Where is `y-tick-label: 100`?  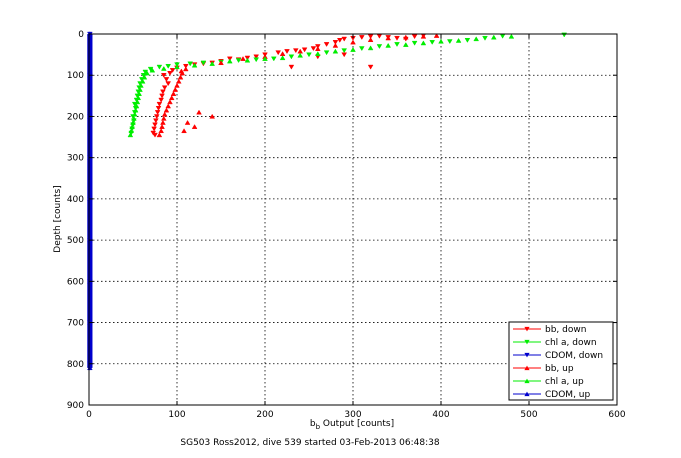 y-tick-label: 100 is located at coordinates (75, 76).